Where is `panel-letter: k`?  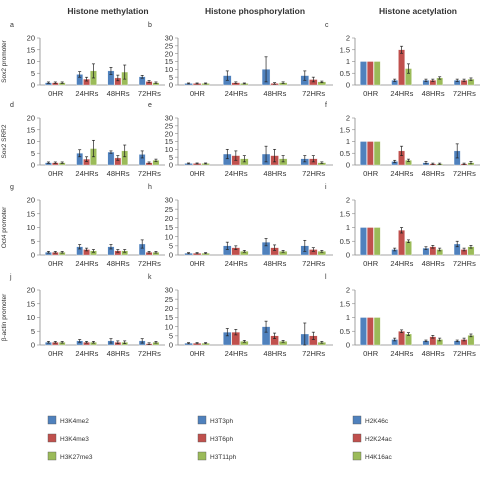 panel-letter: k is located at coordinates (150, 277).